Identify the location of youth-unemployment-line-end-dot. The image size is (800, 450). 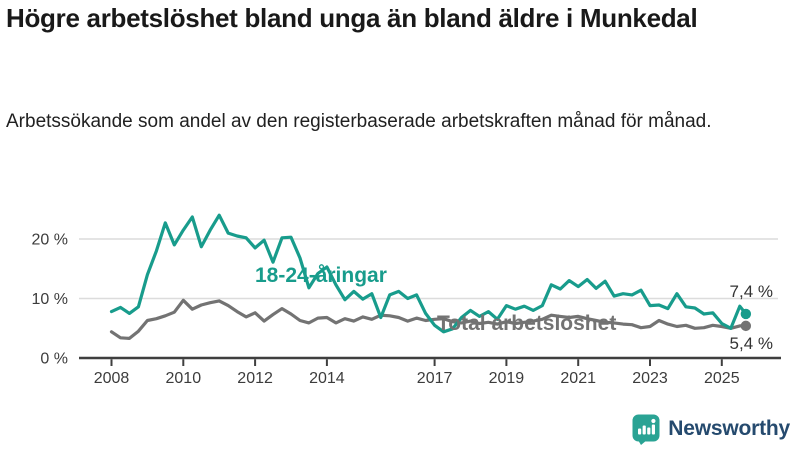
(746, 314).